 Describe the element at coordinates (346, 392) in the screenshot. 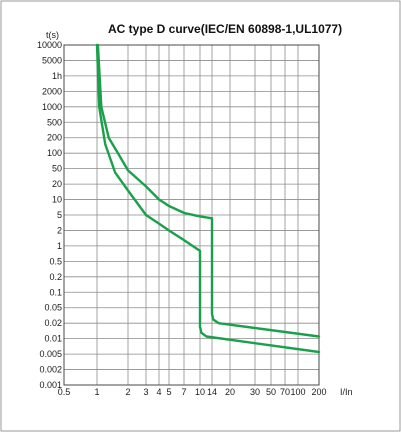

I see `x-axis-label: I/In` at that location.